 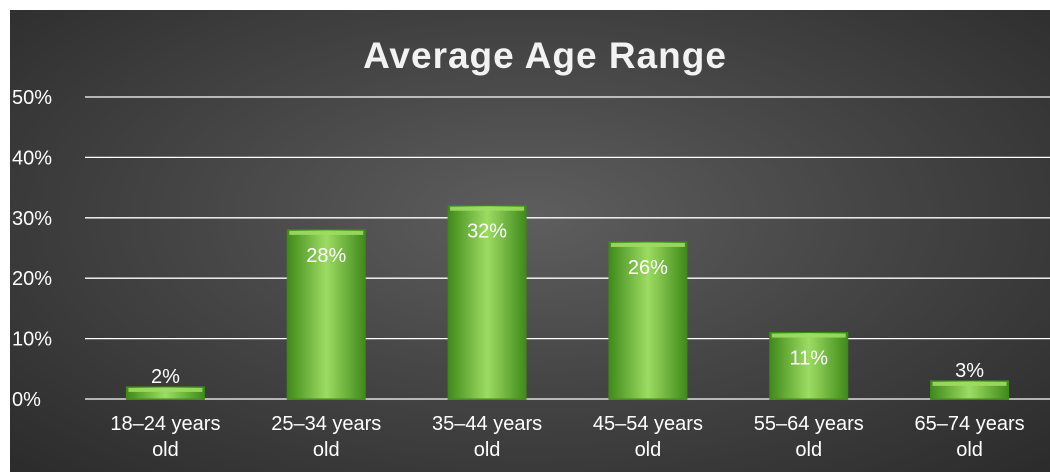 I want to click on x-tick-line: 65–74 years, so click(x=970, y=424).